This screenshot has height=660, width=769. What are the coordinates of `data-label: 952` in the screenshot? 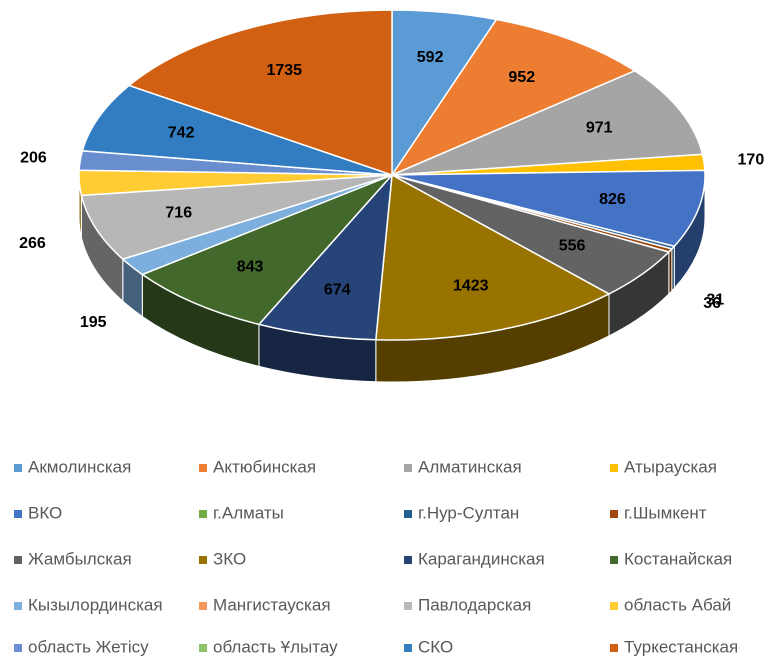 It's located at (521, 77).